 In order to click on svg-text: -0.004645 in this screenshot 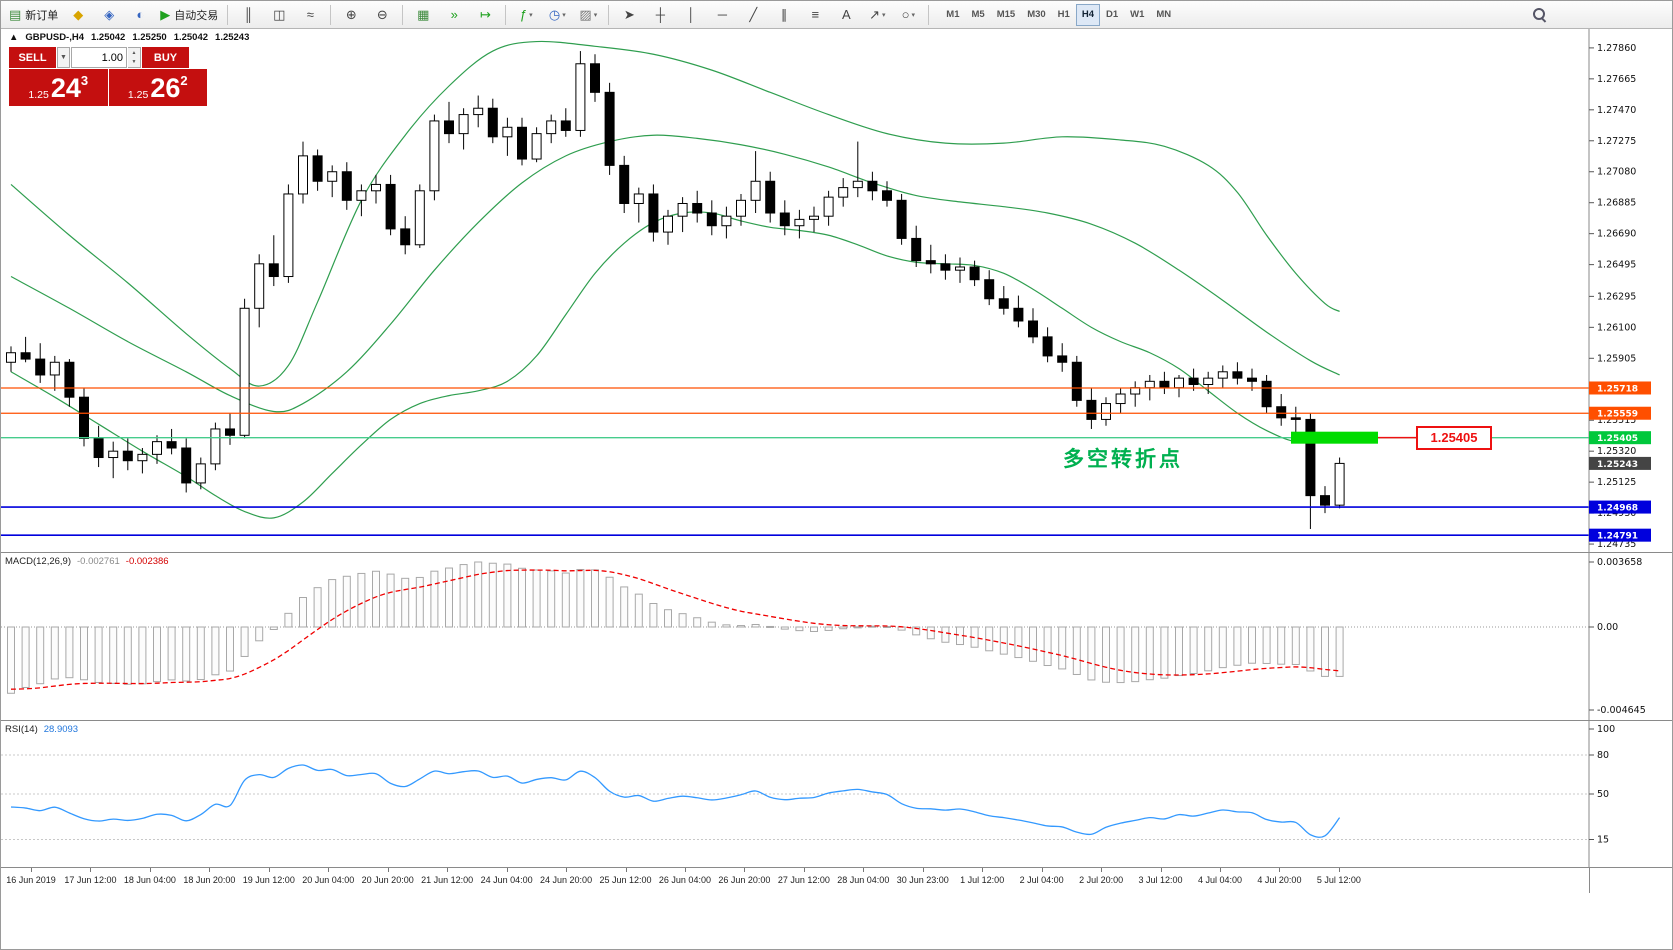, I will do `click(1621, 710)`.